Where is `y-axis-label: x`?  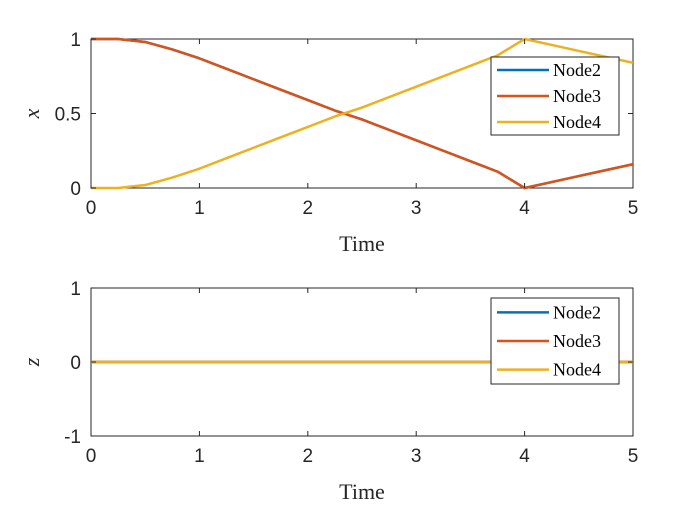
y-axis-label: x is located at coordinates (31, 113).